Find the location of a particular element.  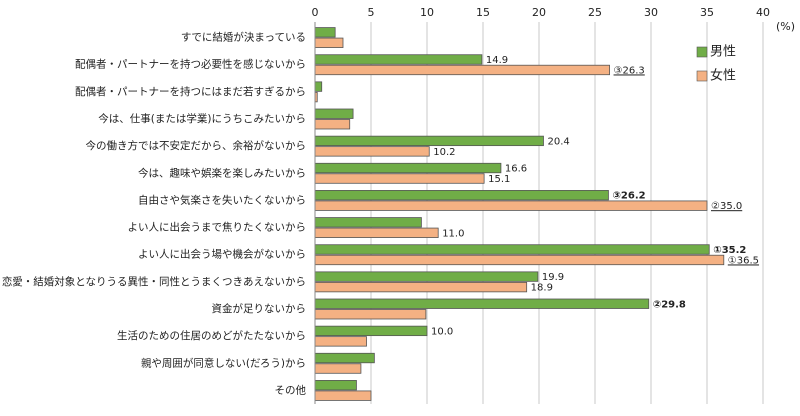

x-tick-label: 0 is located at coordinates (315, 12).